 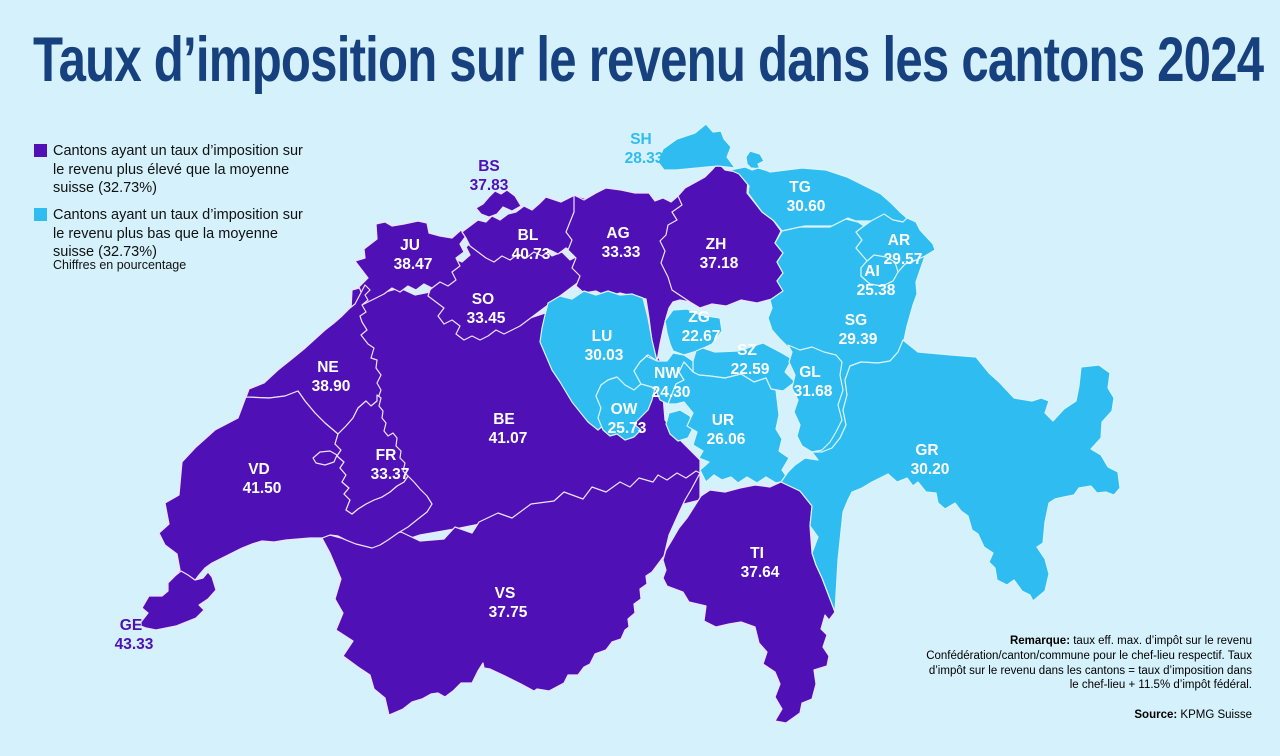 What do you see at coordinates (328, 367) in the screenshot?
I see `svg-text: NE` at bounding box center [328, 367].